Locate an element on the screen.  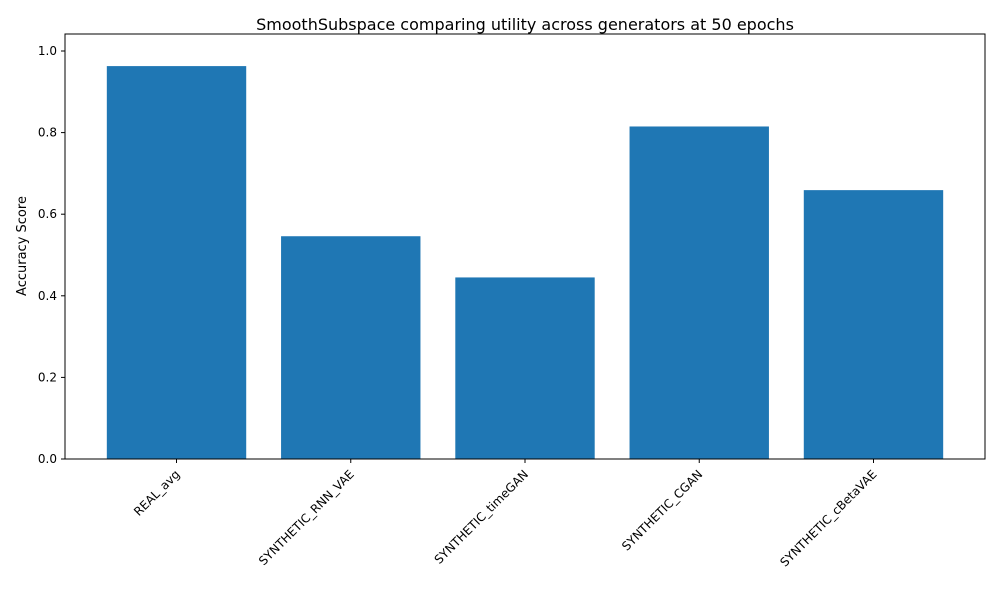
x-tick-label: SYNTHETIC_cBetaVAE is located at coordinates (828, 518).